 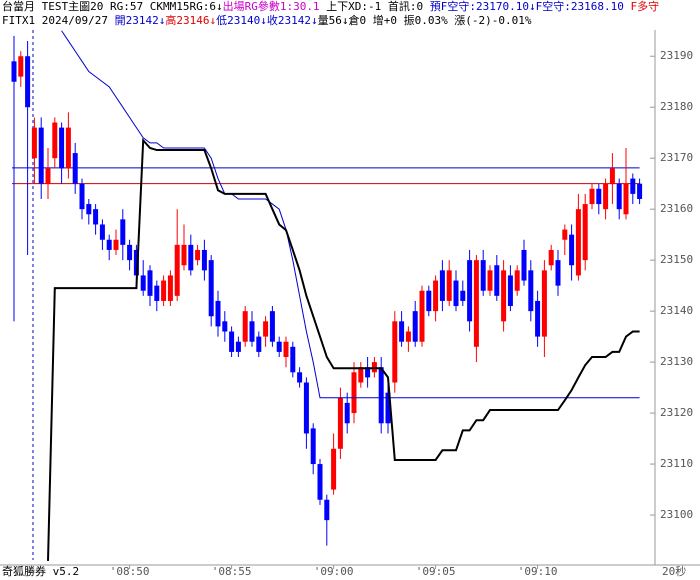 I want to click on header-text: 台當月 TEST主圖20 RG:57 CKMM15RG:6↓, so click(x=112, y=6).